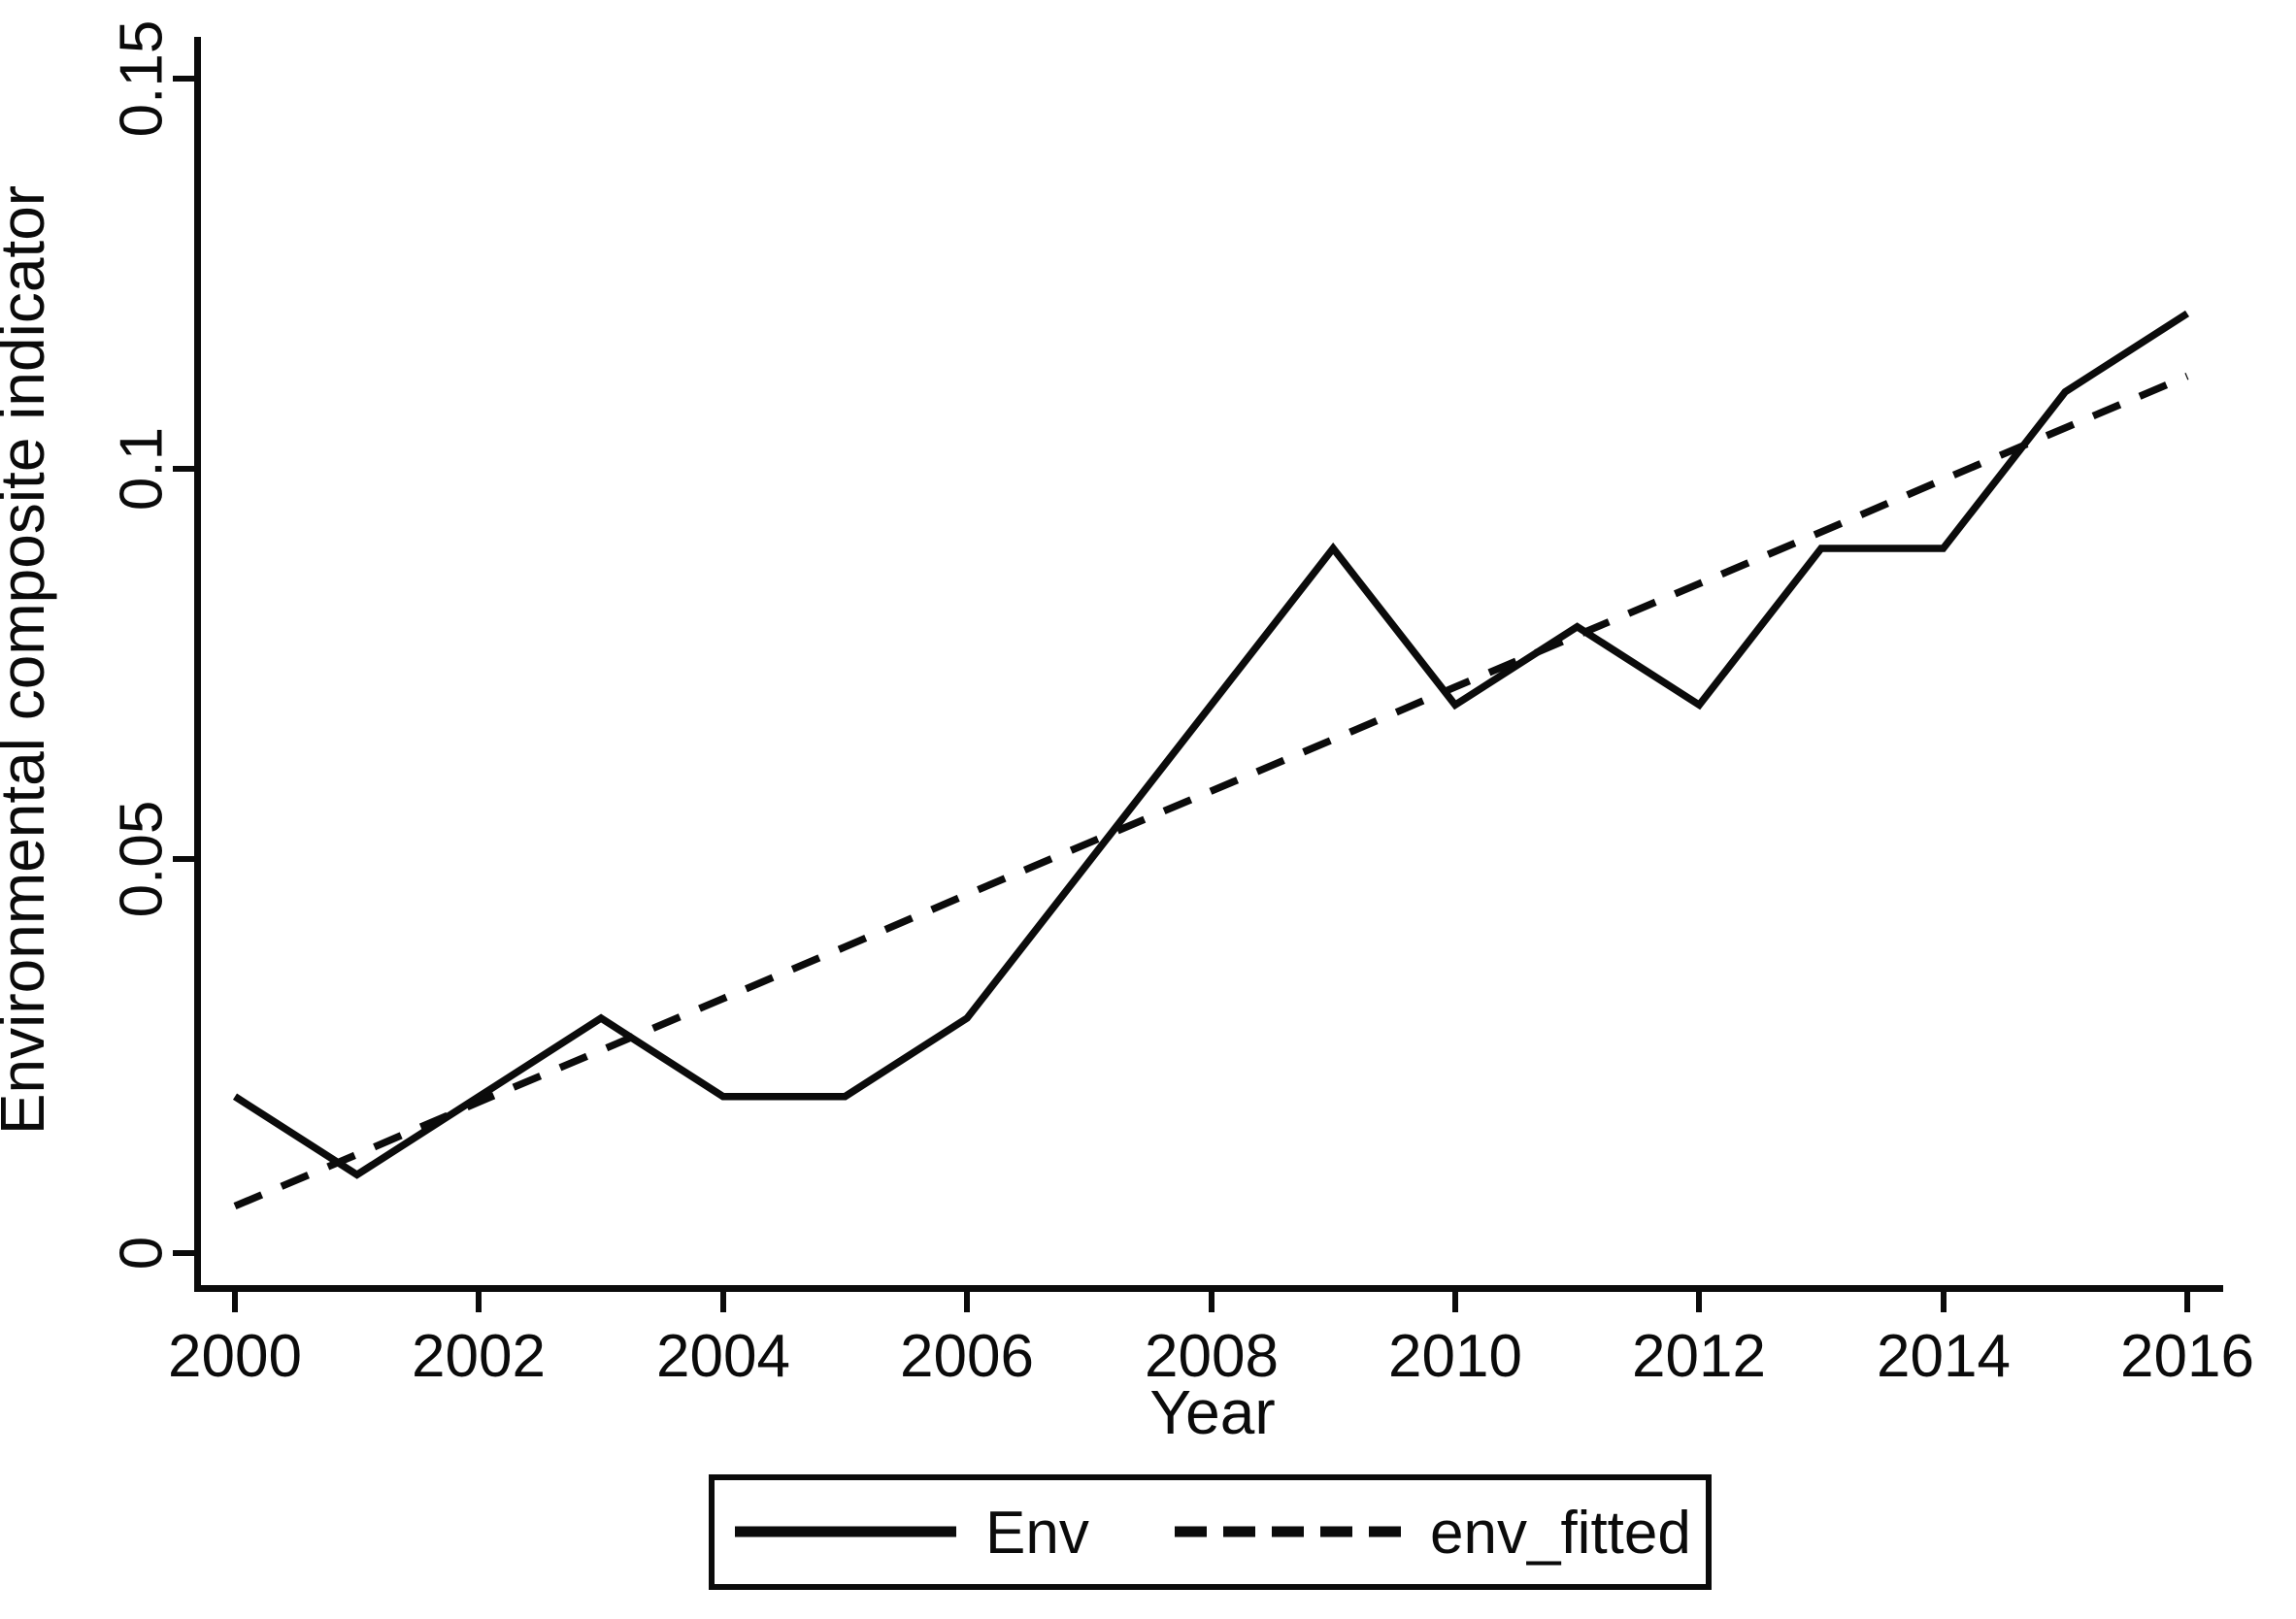 The width and height of the screenshot is (2296, 1619). I want to click on legend-box, so click(1210, 1532).